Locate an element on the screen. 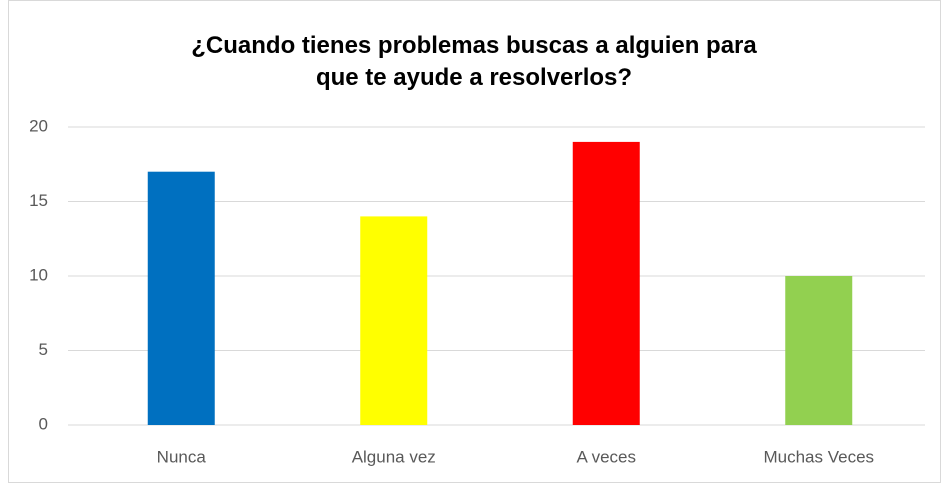  x-tick-label: A veces is located at coordinates (606, 456).